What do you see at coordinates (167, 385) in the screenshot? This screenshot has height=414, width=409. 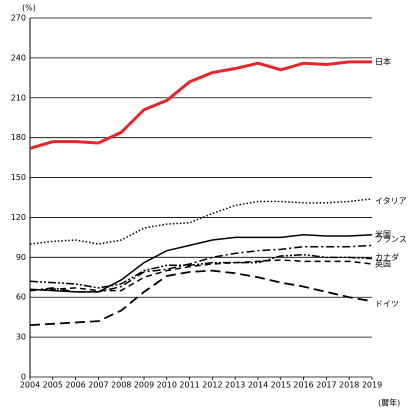 I see `x-tick-label: 2010` at bounding box center [167, 385].